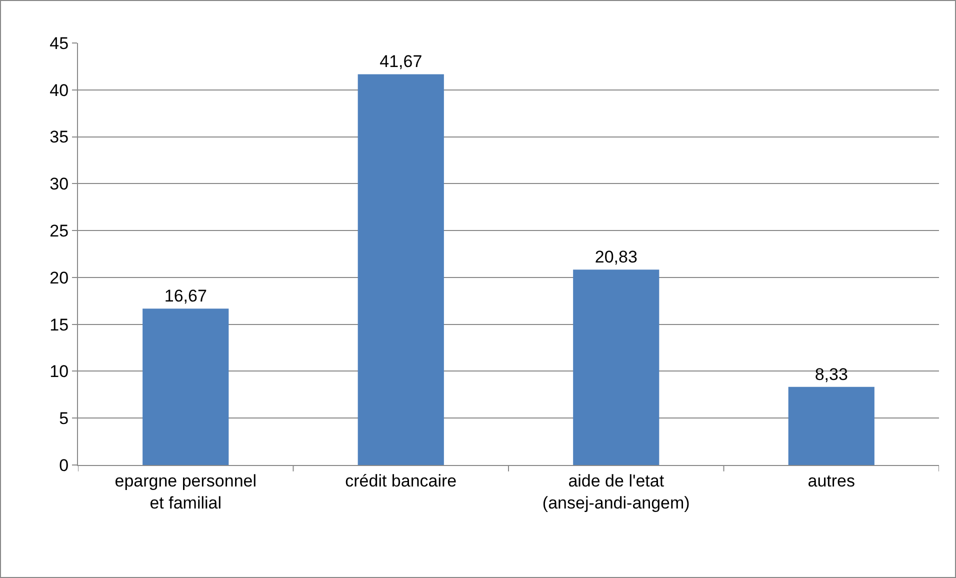 Image resolution: width=956 pixels, height=578 pixels. I want to click on x-tick-label: crédit bancaire, so click(401, 480).